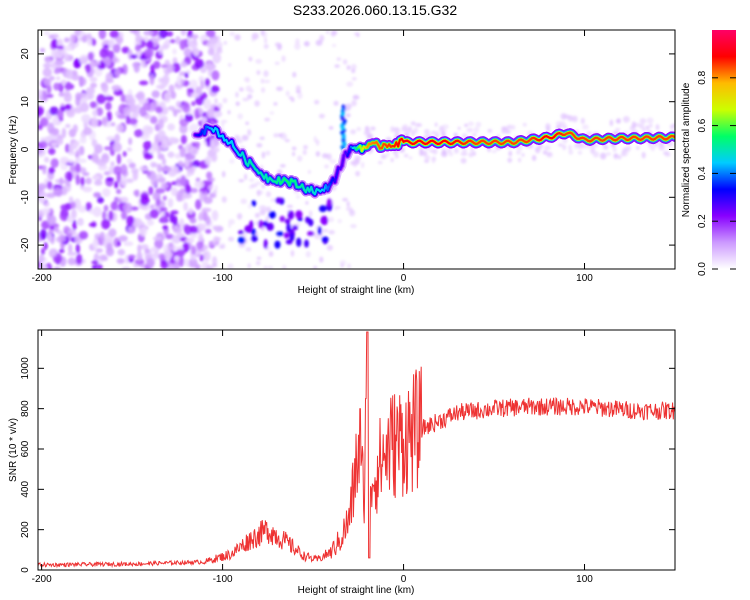  I want to click on y-tick-label: 10, so click(25, 102).